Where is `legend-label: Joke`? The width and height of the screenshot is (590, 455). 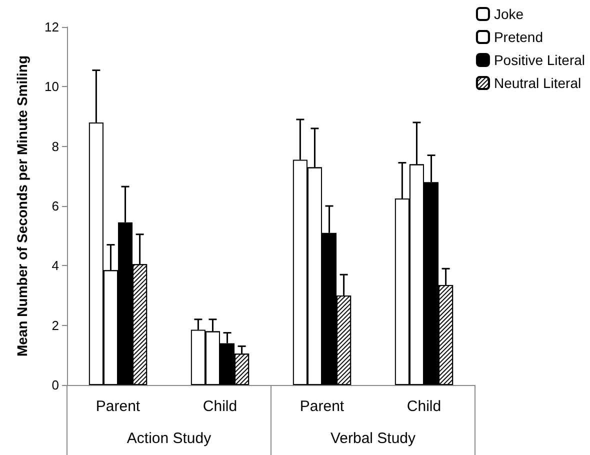 legend-label: Joke is located at coordinates (509, 14).